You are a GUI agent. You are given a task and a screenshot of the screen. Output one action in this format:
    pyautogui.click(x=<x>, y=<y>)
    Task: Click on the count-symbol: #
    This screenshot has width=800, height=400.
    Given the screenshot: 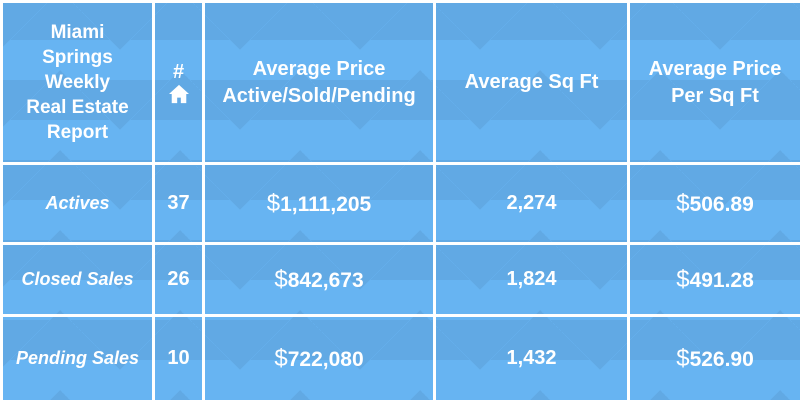 What is the action you would take?
    pyautogui.click(x=178, y=71)
    